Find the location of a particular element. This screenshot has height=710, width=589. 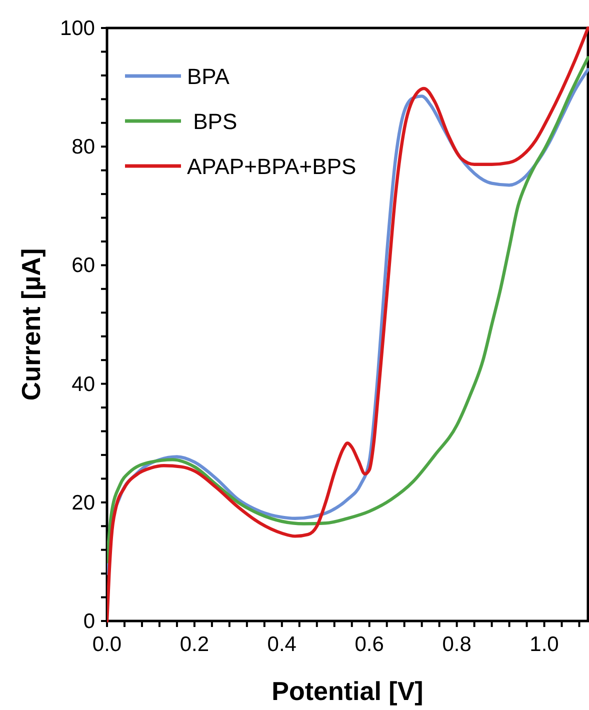

y-tick-label: 100 is located at coordinates (77, 28).